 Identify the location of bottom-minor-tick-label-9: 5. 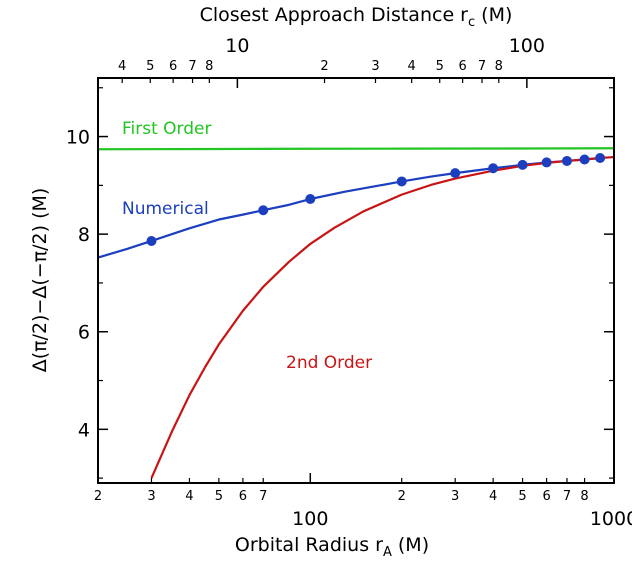
(522, 496).